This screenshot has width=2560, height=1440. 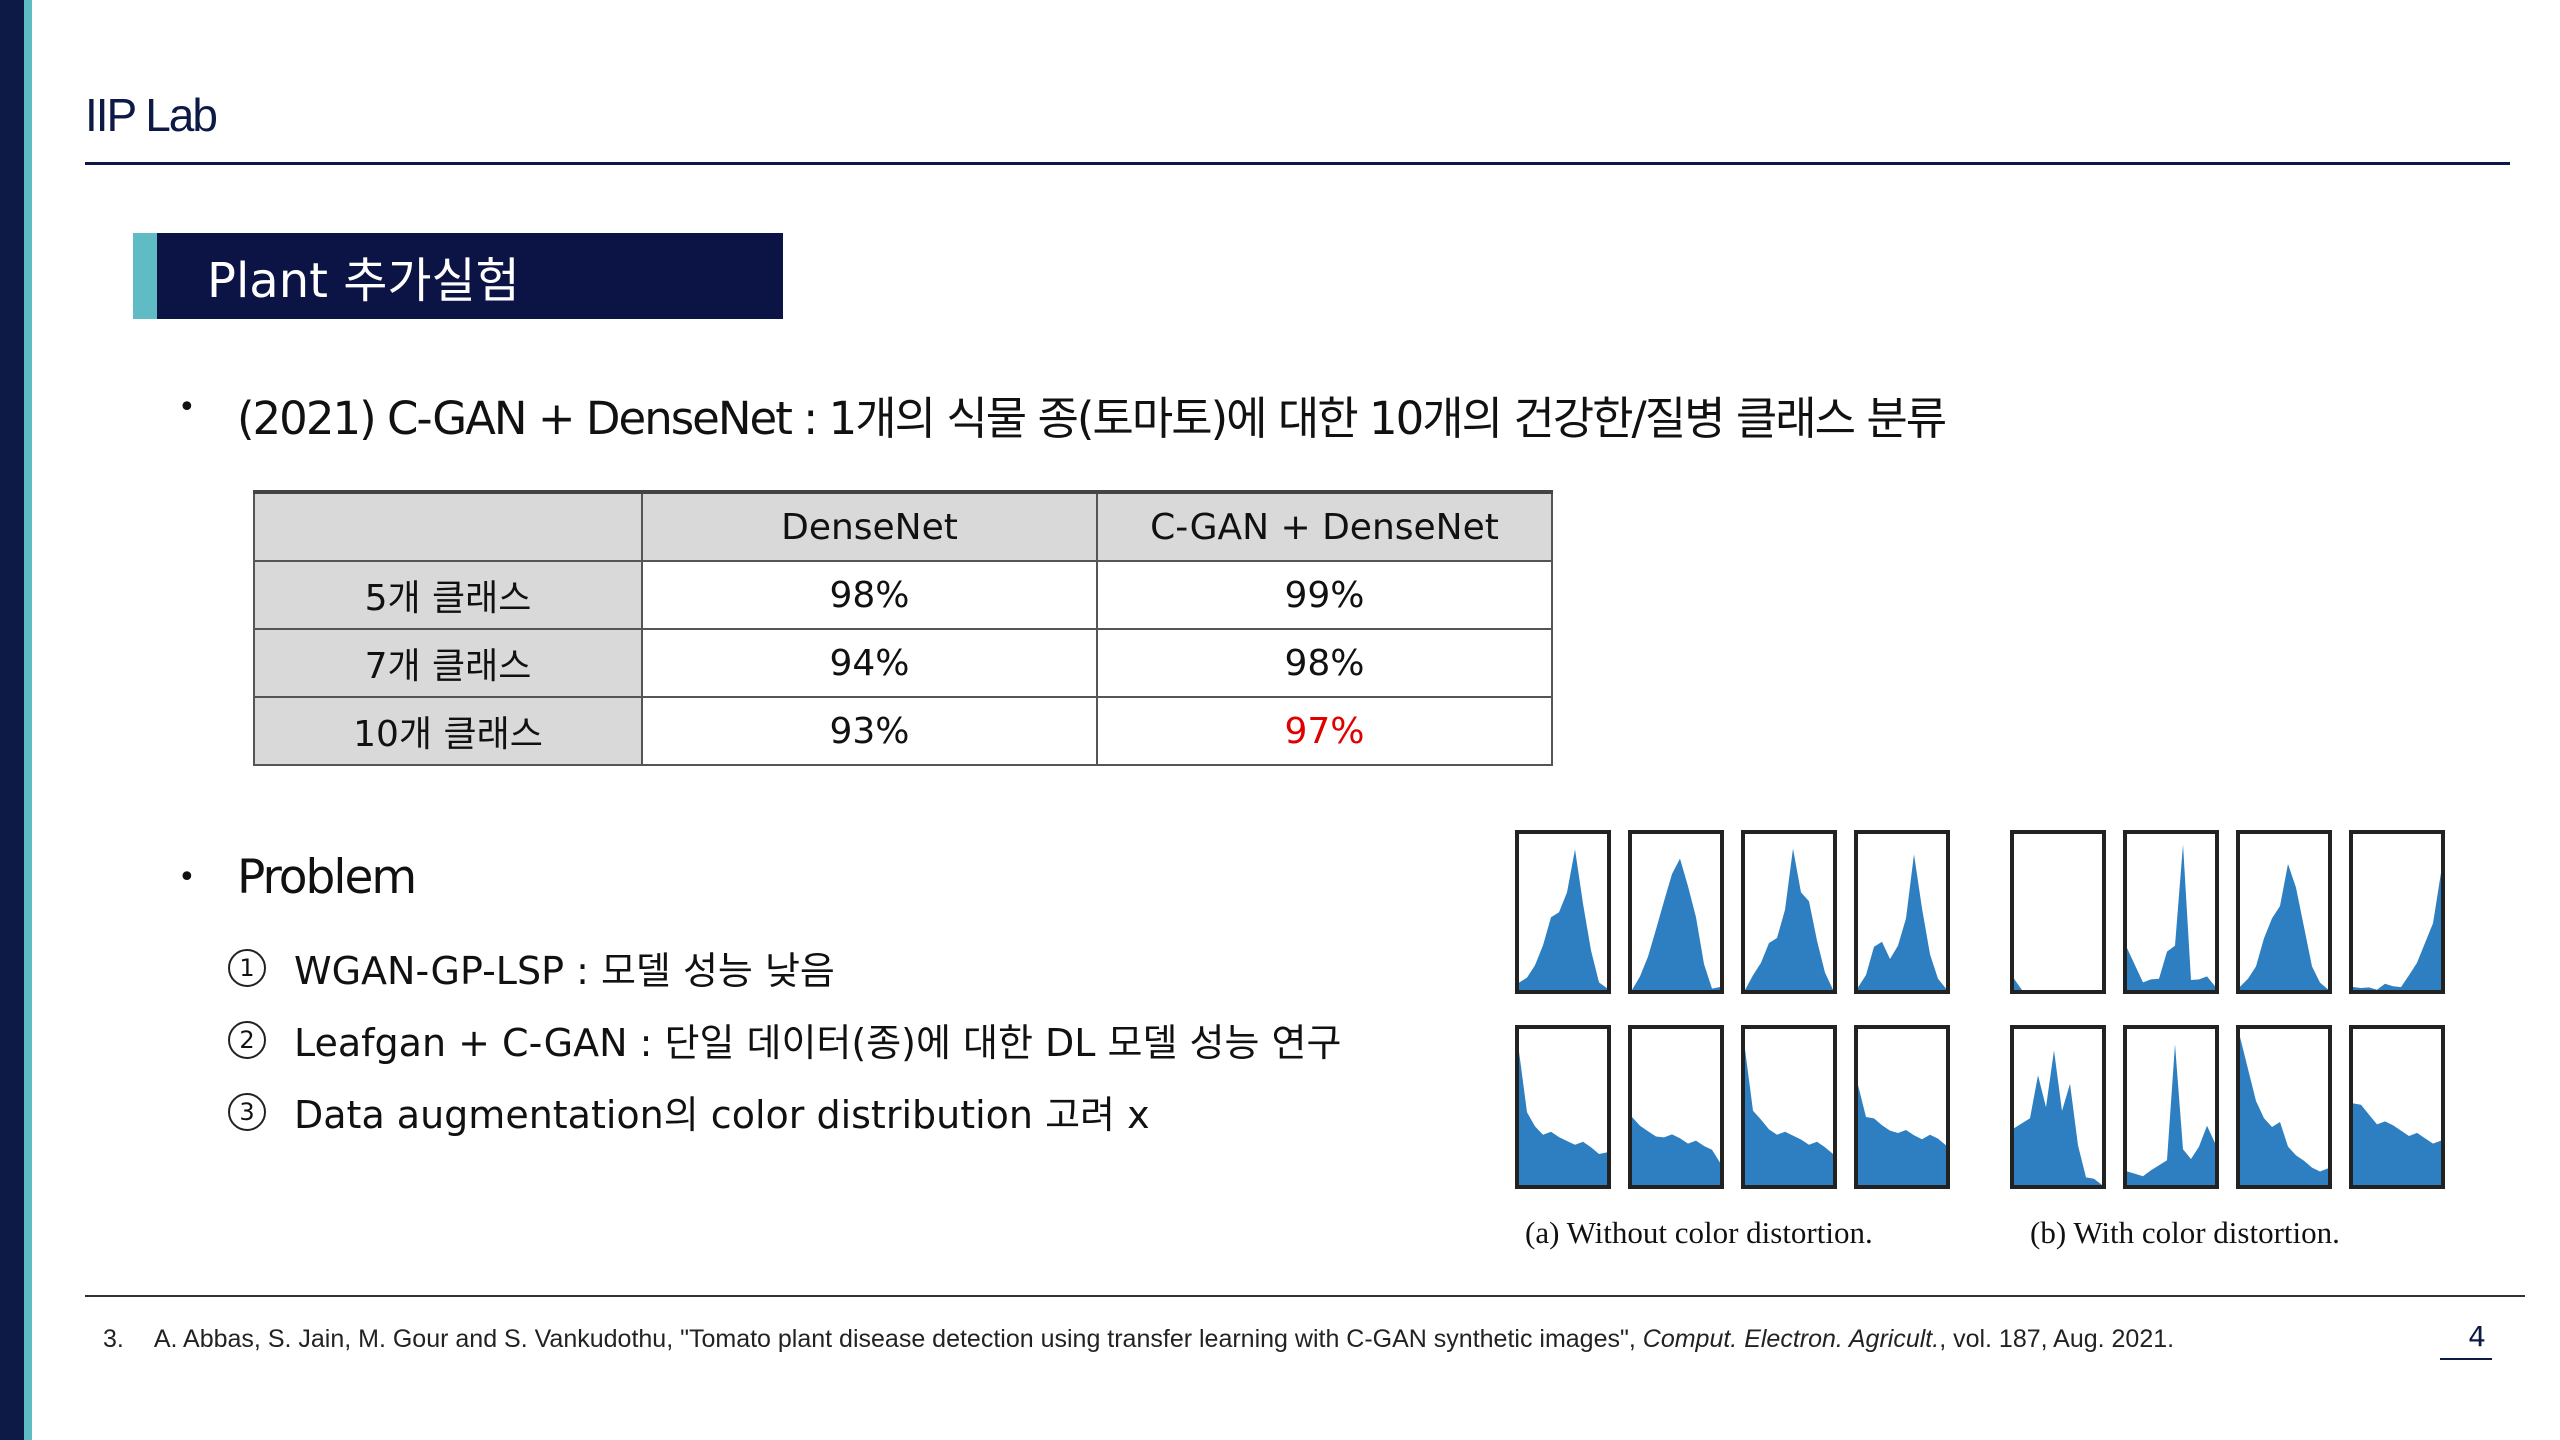 I want to click on footer-divider, so click(x=1305, y=1296).